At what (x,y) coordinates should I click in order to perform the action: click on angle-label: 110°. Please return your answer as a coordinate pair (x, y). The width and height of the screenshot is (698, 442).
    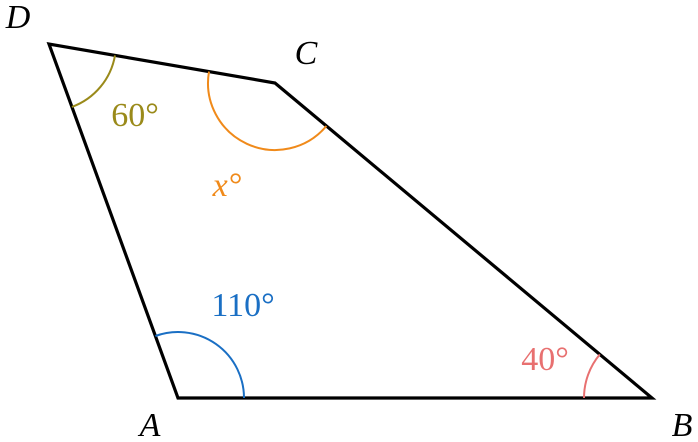
    Looking at the image, I should click on (242, 305).